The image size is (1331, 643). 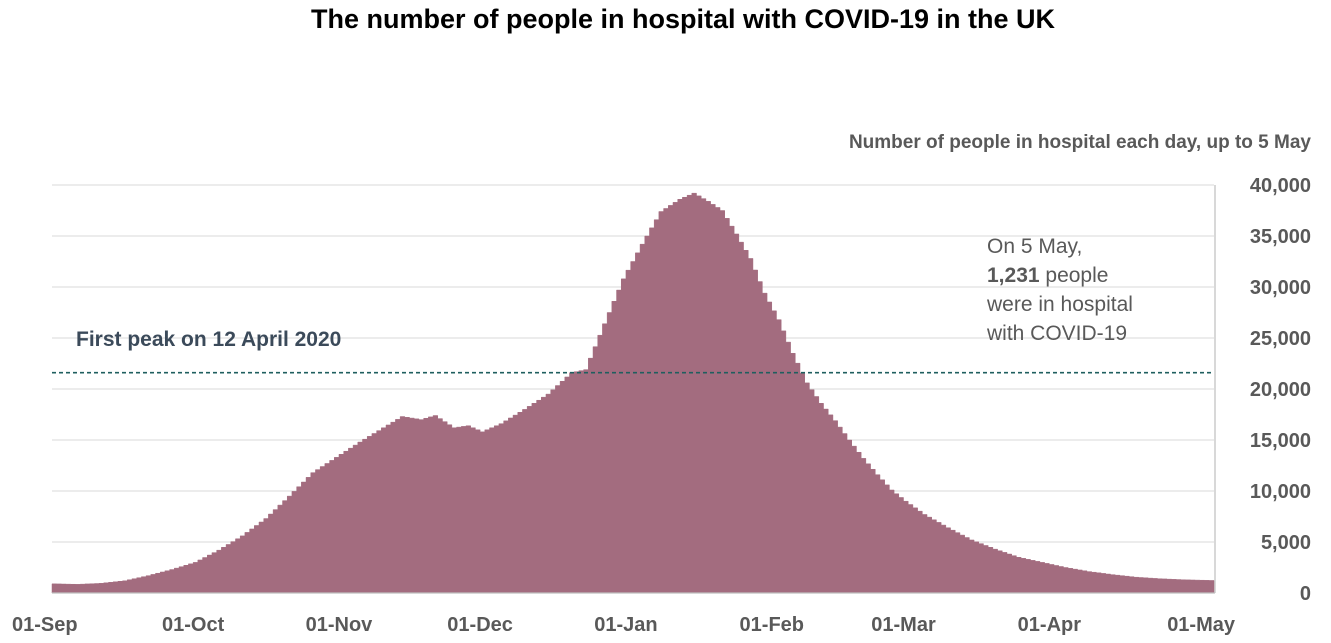 What do you see at coordinates (1035, 246) in the screenshot?
I see `annotation-line-1: On 5 May,` at bounding box center [1035, 246].